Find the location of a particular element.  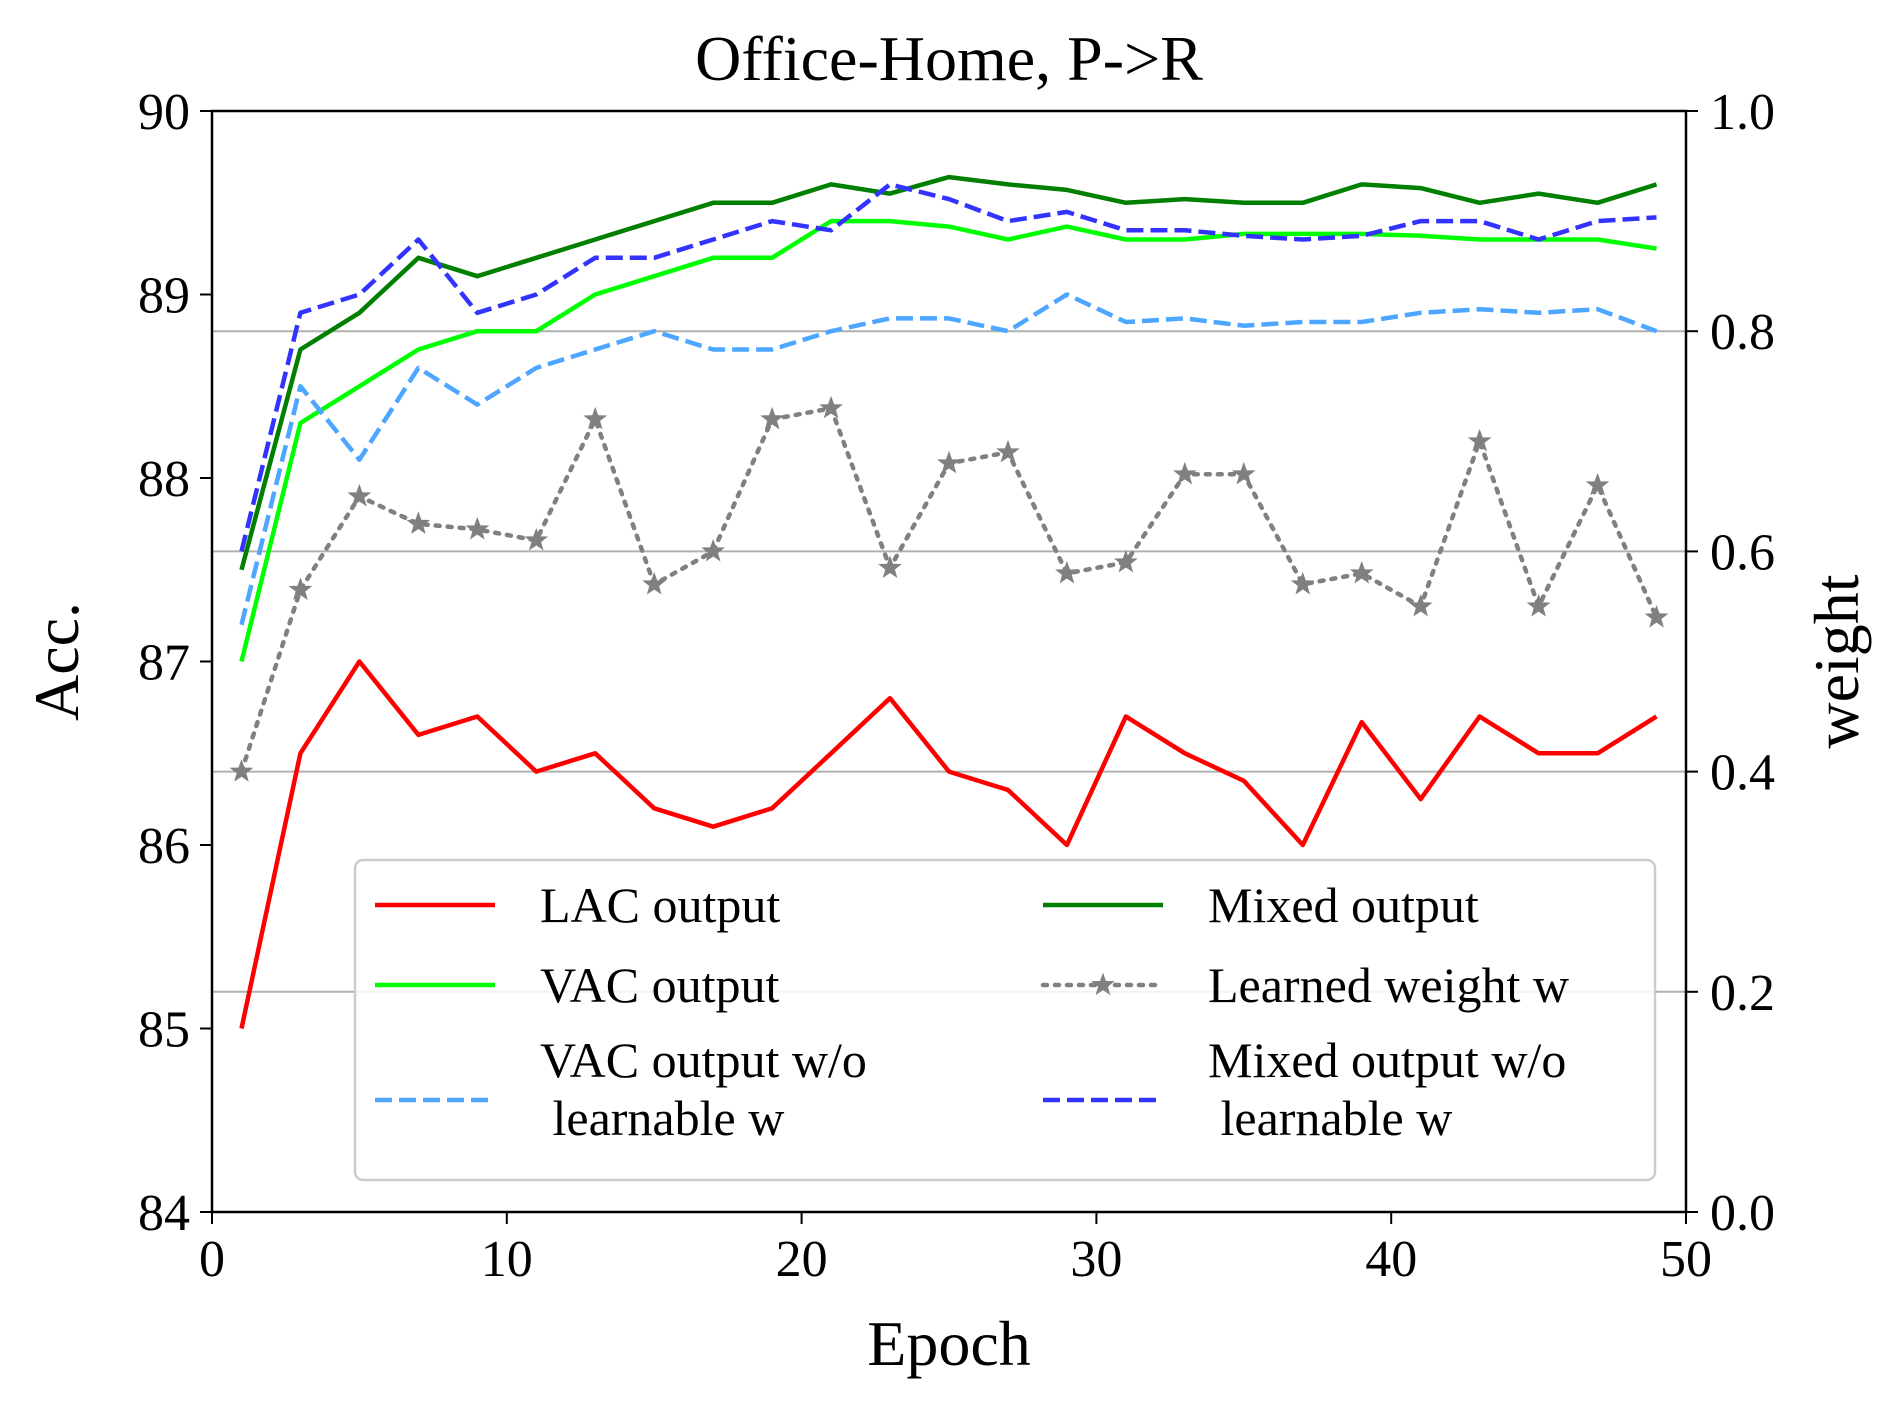

y2-axis-label: weight is located at coordinates (1836, 661).